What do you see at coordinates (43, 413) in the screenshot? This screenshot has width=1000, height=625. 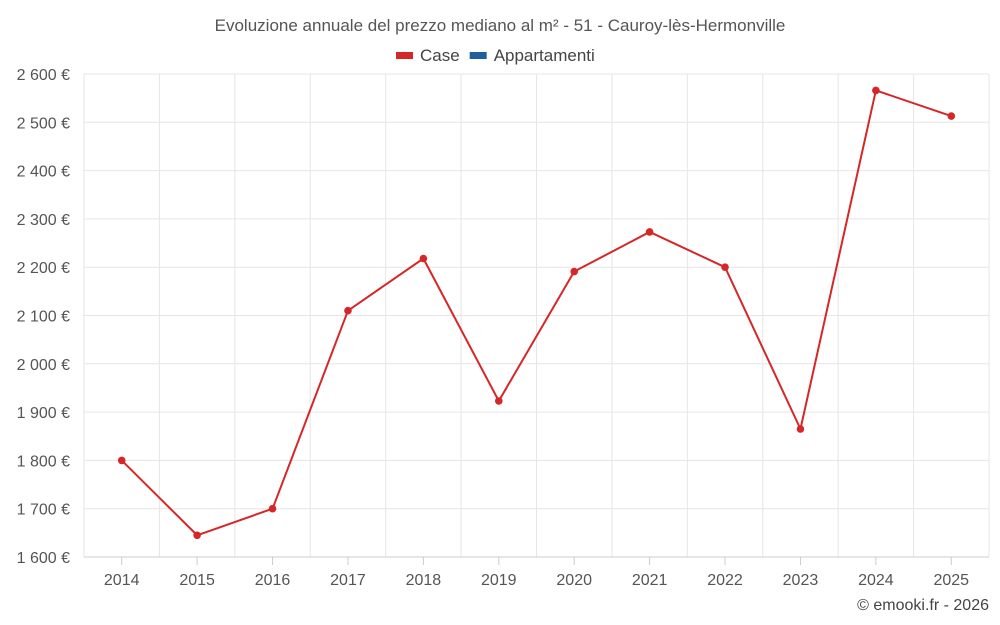 I see `y-tick-label: 1 900 €` at bounding box center [43, 413].